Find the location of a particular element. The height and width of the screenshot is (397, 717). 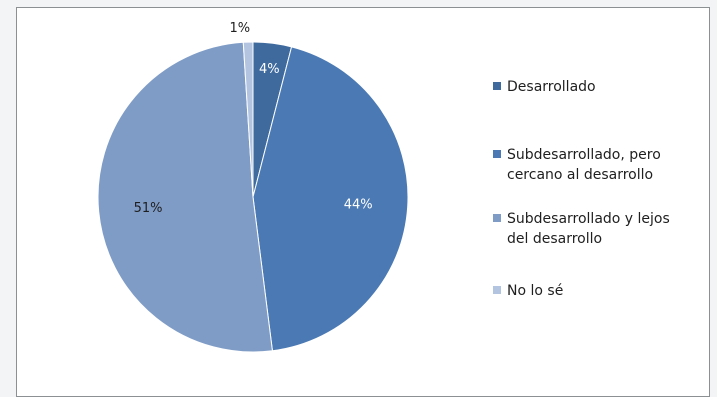

legend-swatch-no-lo-se is located at coordinates (497, 290).